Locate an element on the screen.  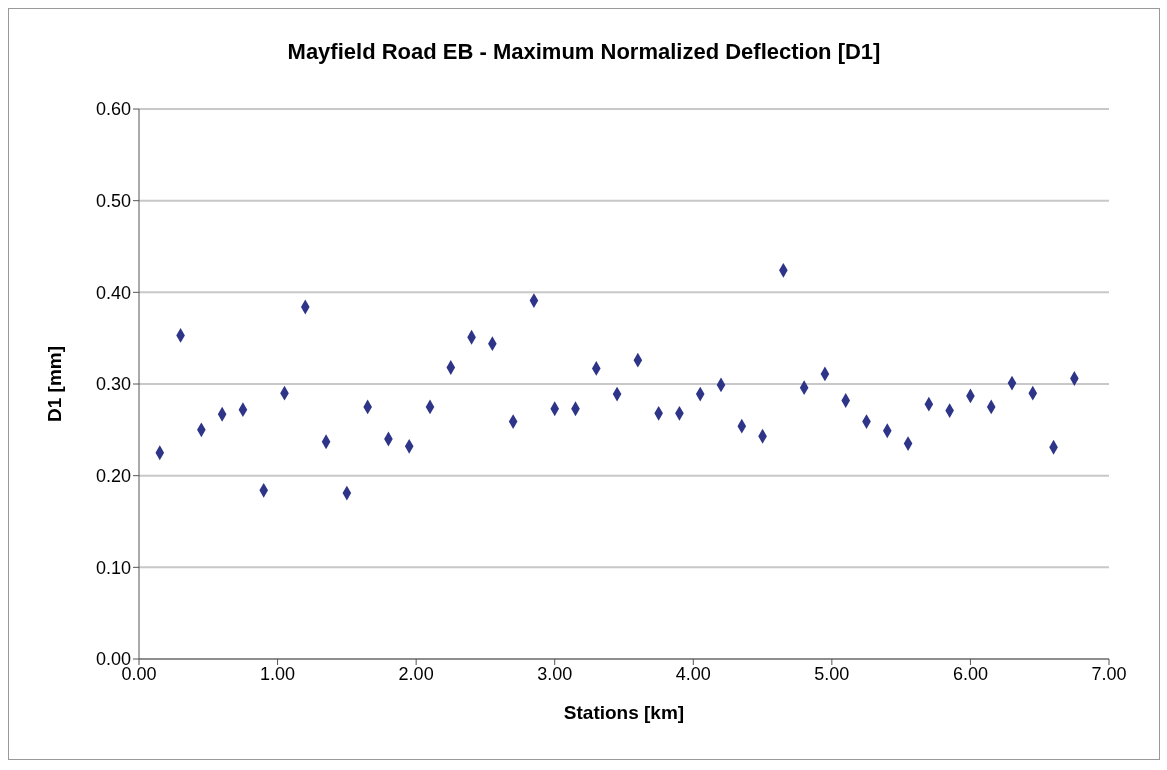
y-tick-label: 0.40 is located at coordinates (113, 292).